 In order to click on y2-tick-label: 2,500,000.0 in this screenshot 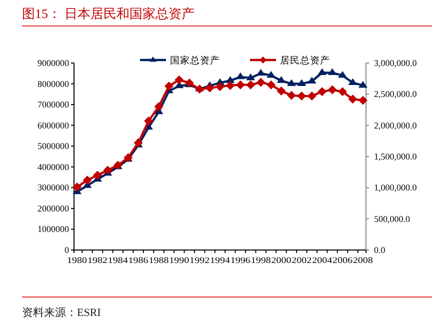, I will do `click(396, 94)`.